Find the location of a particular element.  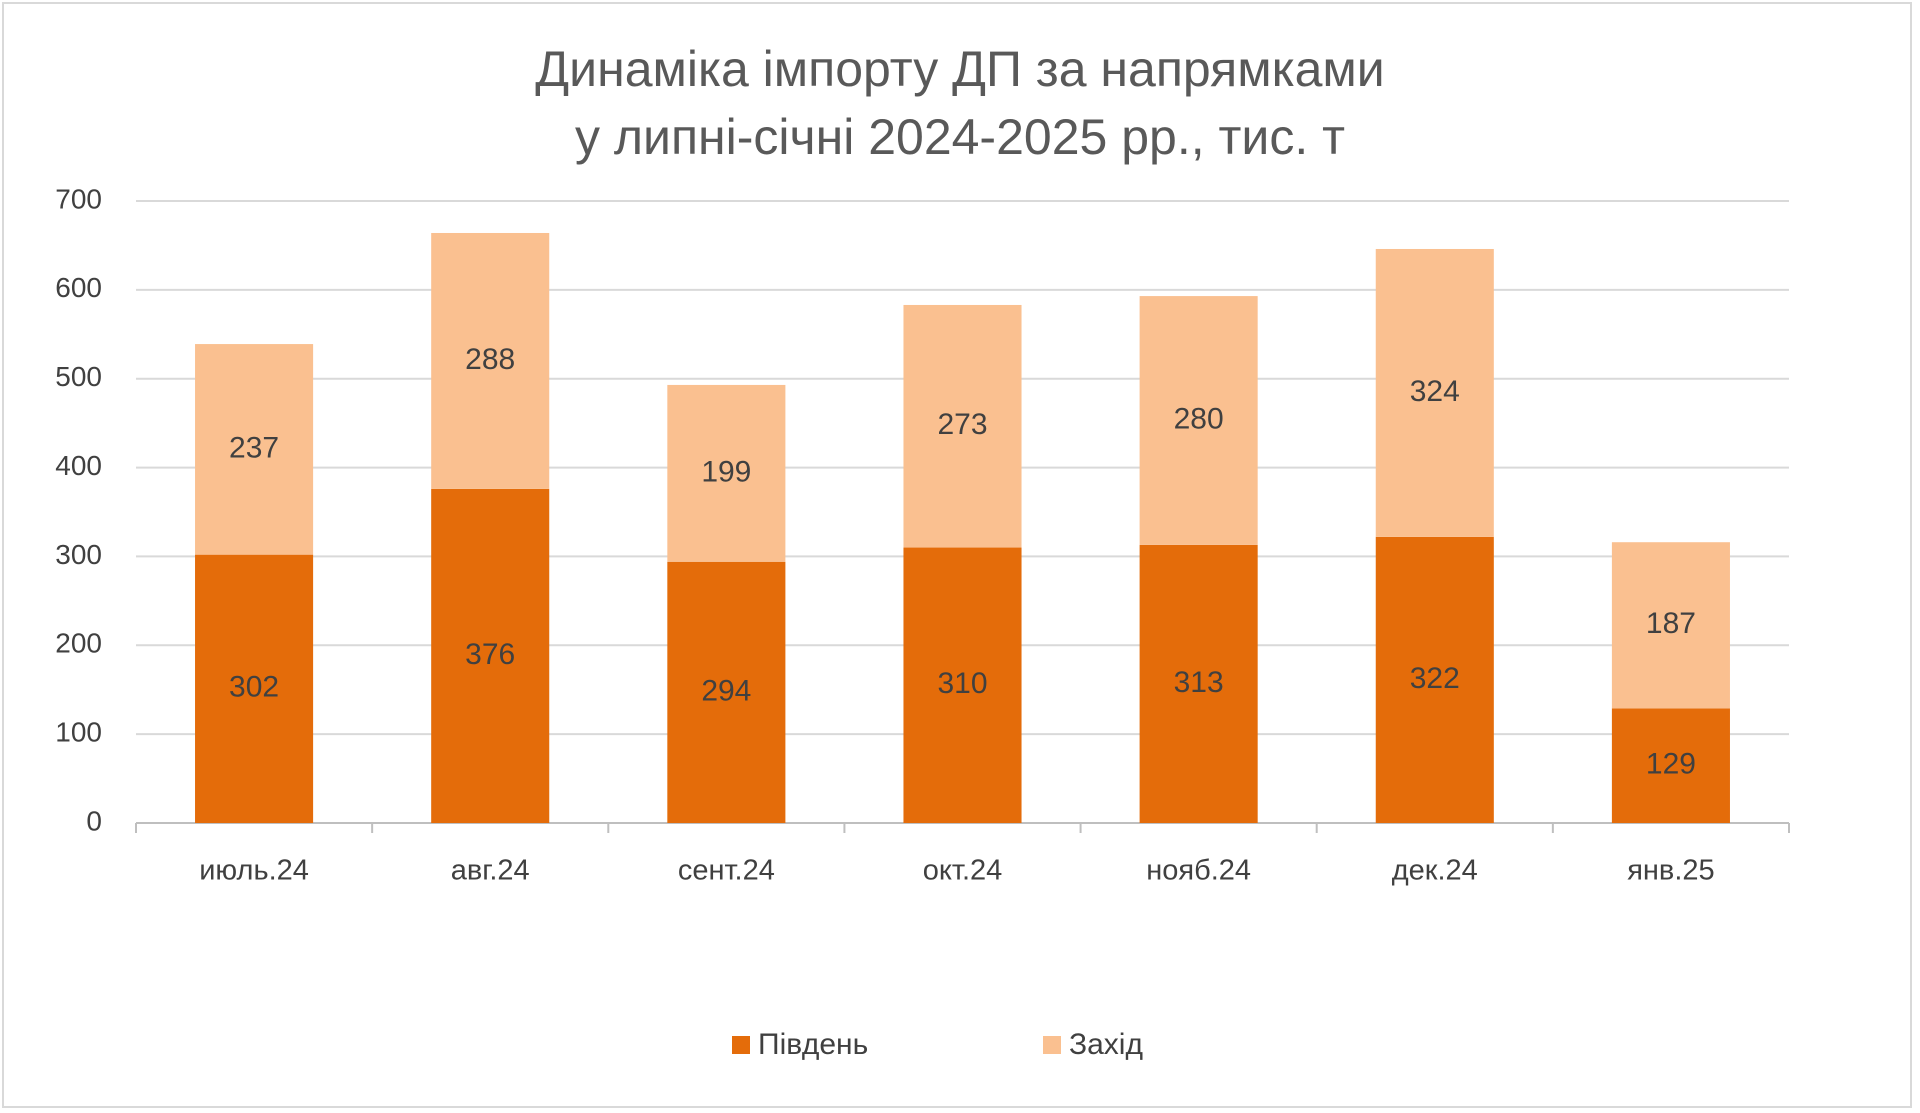

data-label: 273 is located at coordinates (962, 424).